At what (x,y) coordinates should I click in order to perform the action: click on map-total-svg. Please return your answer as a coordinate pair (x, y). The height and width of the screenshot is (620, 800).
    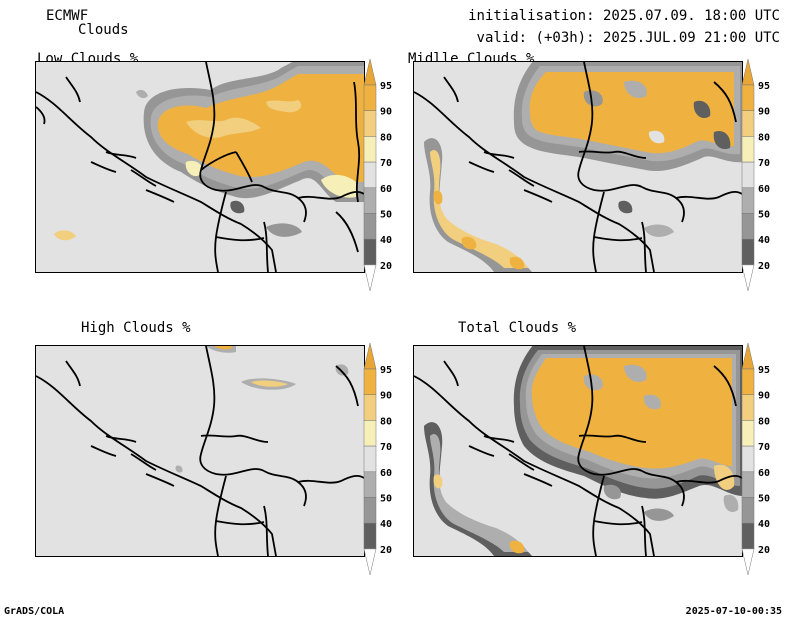
    Looking at the image, I should click on (578, 451).